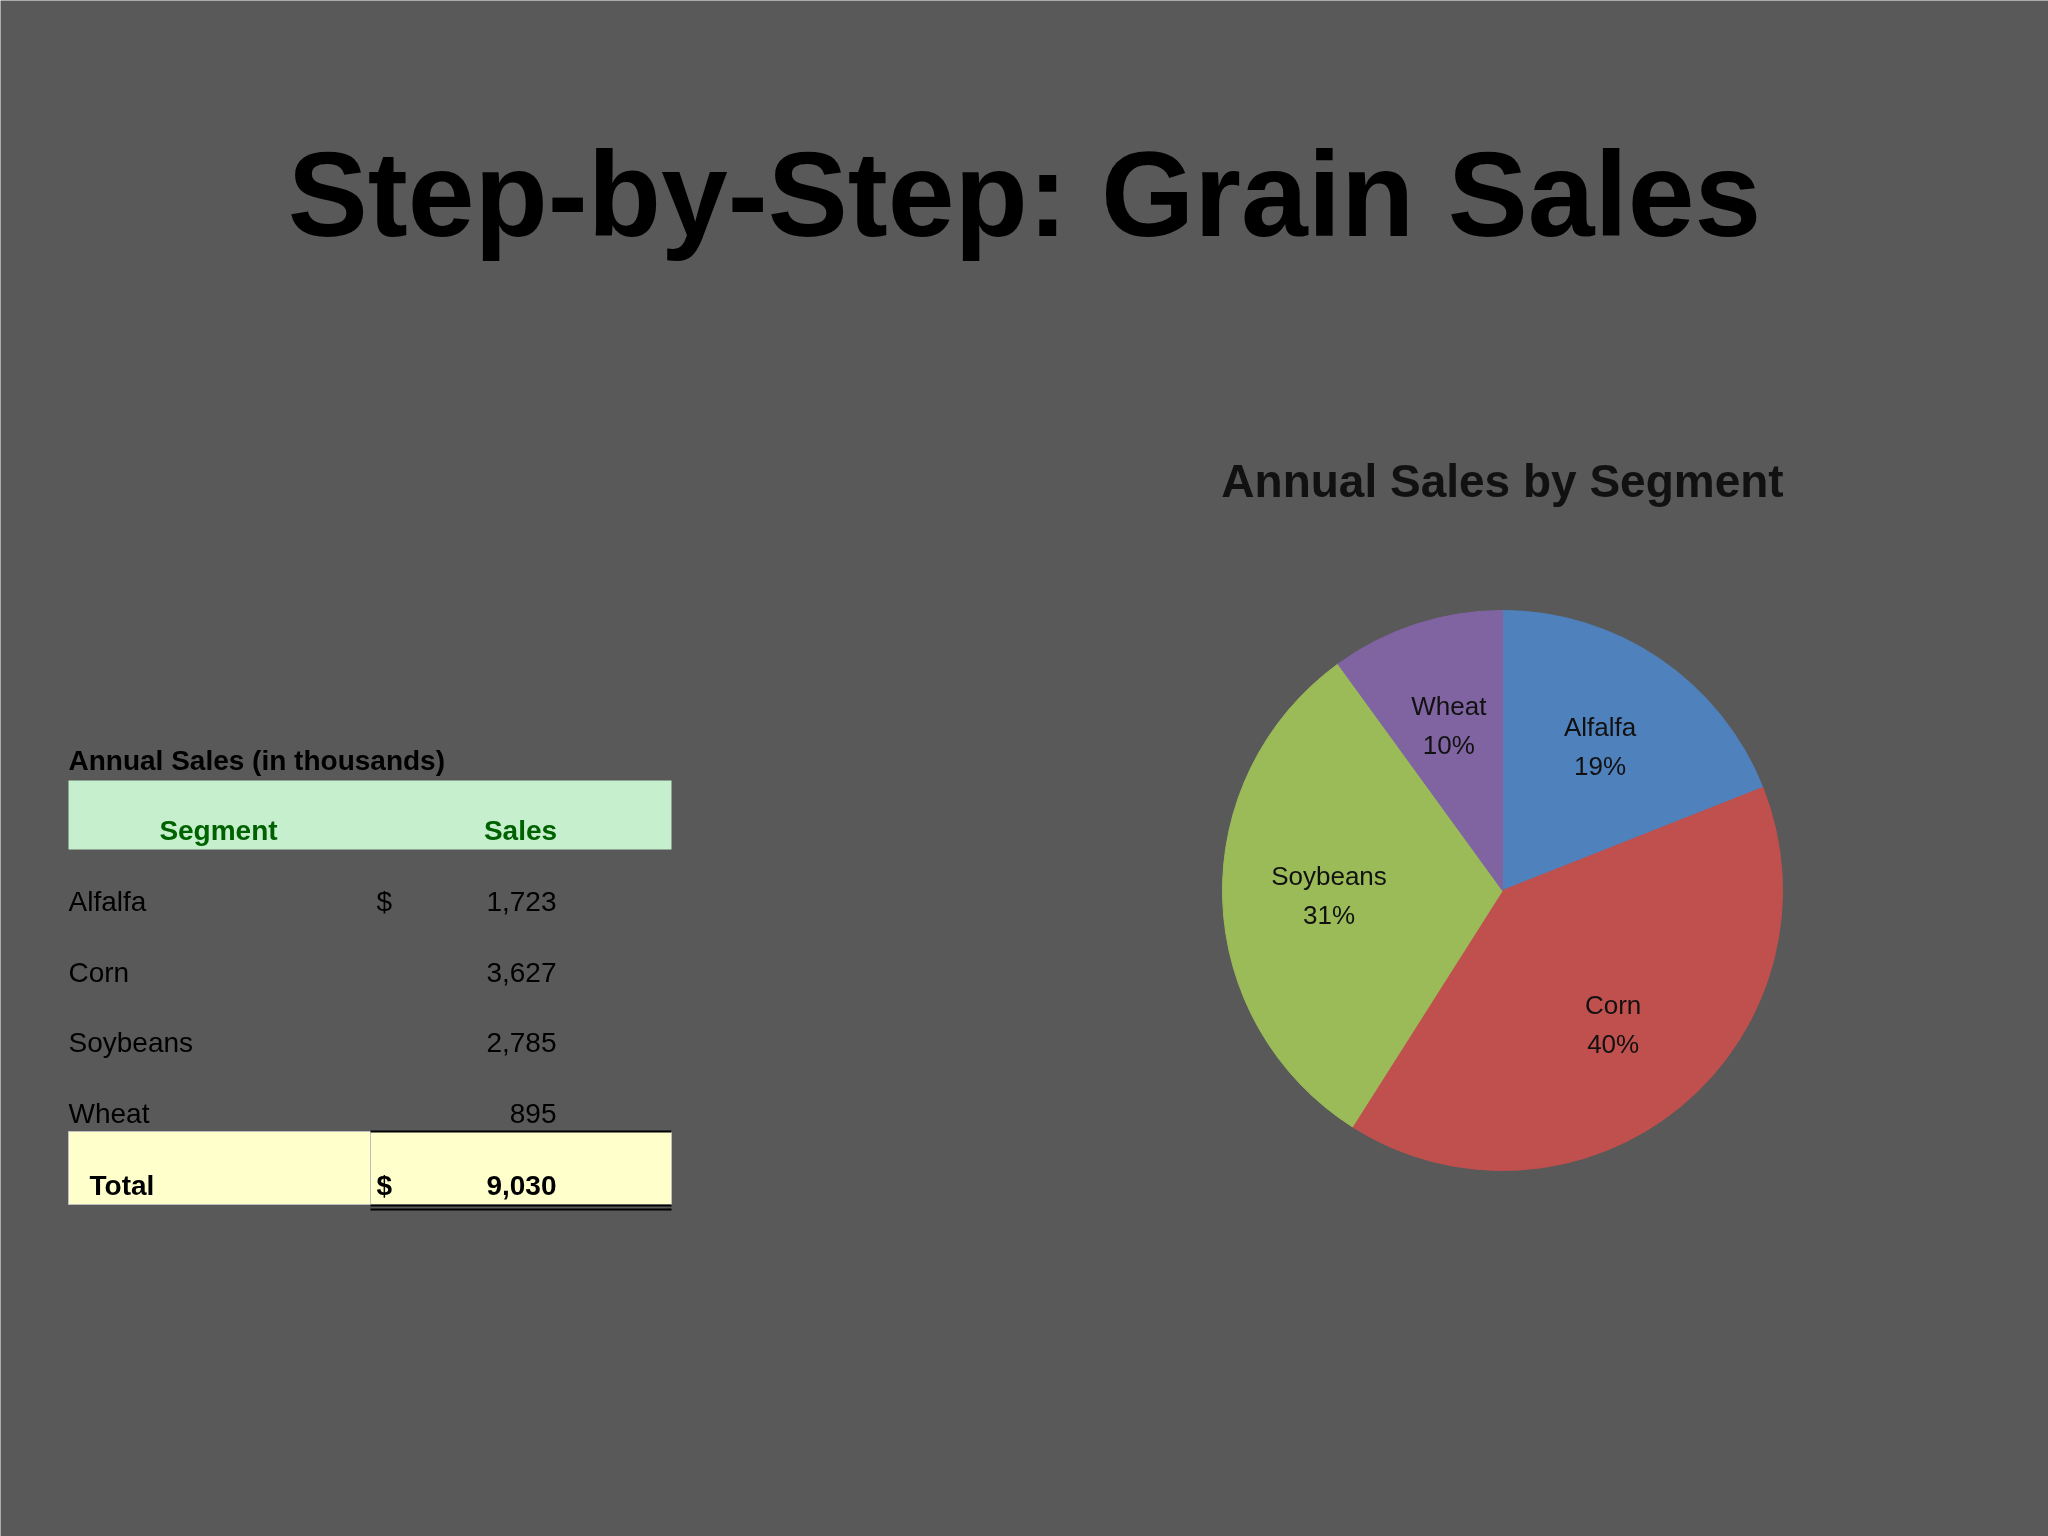 This screenshot has width=2048, height=1536. I want to click on text: 9,030, so click(521, 1185).